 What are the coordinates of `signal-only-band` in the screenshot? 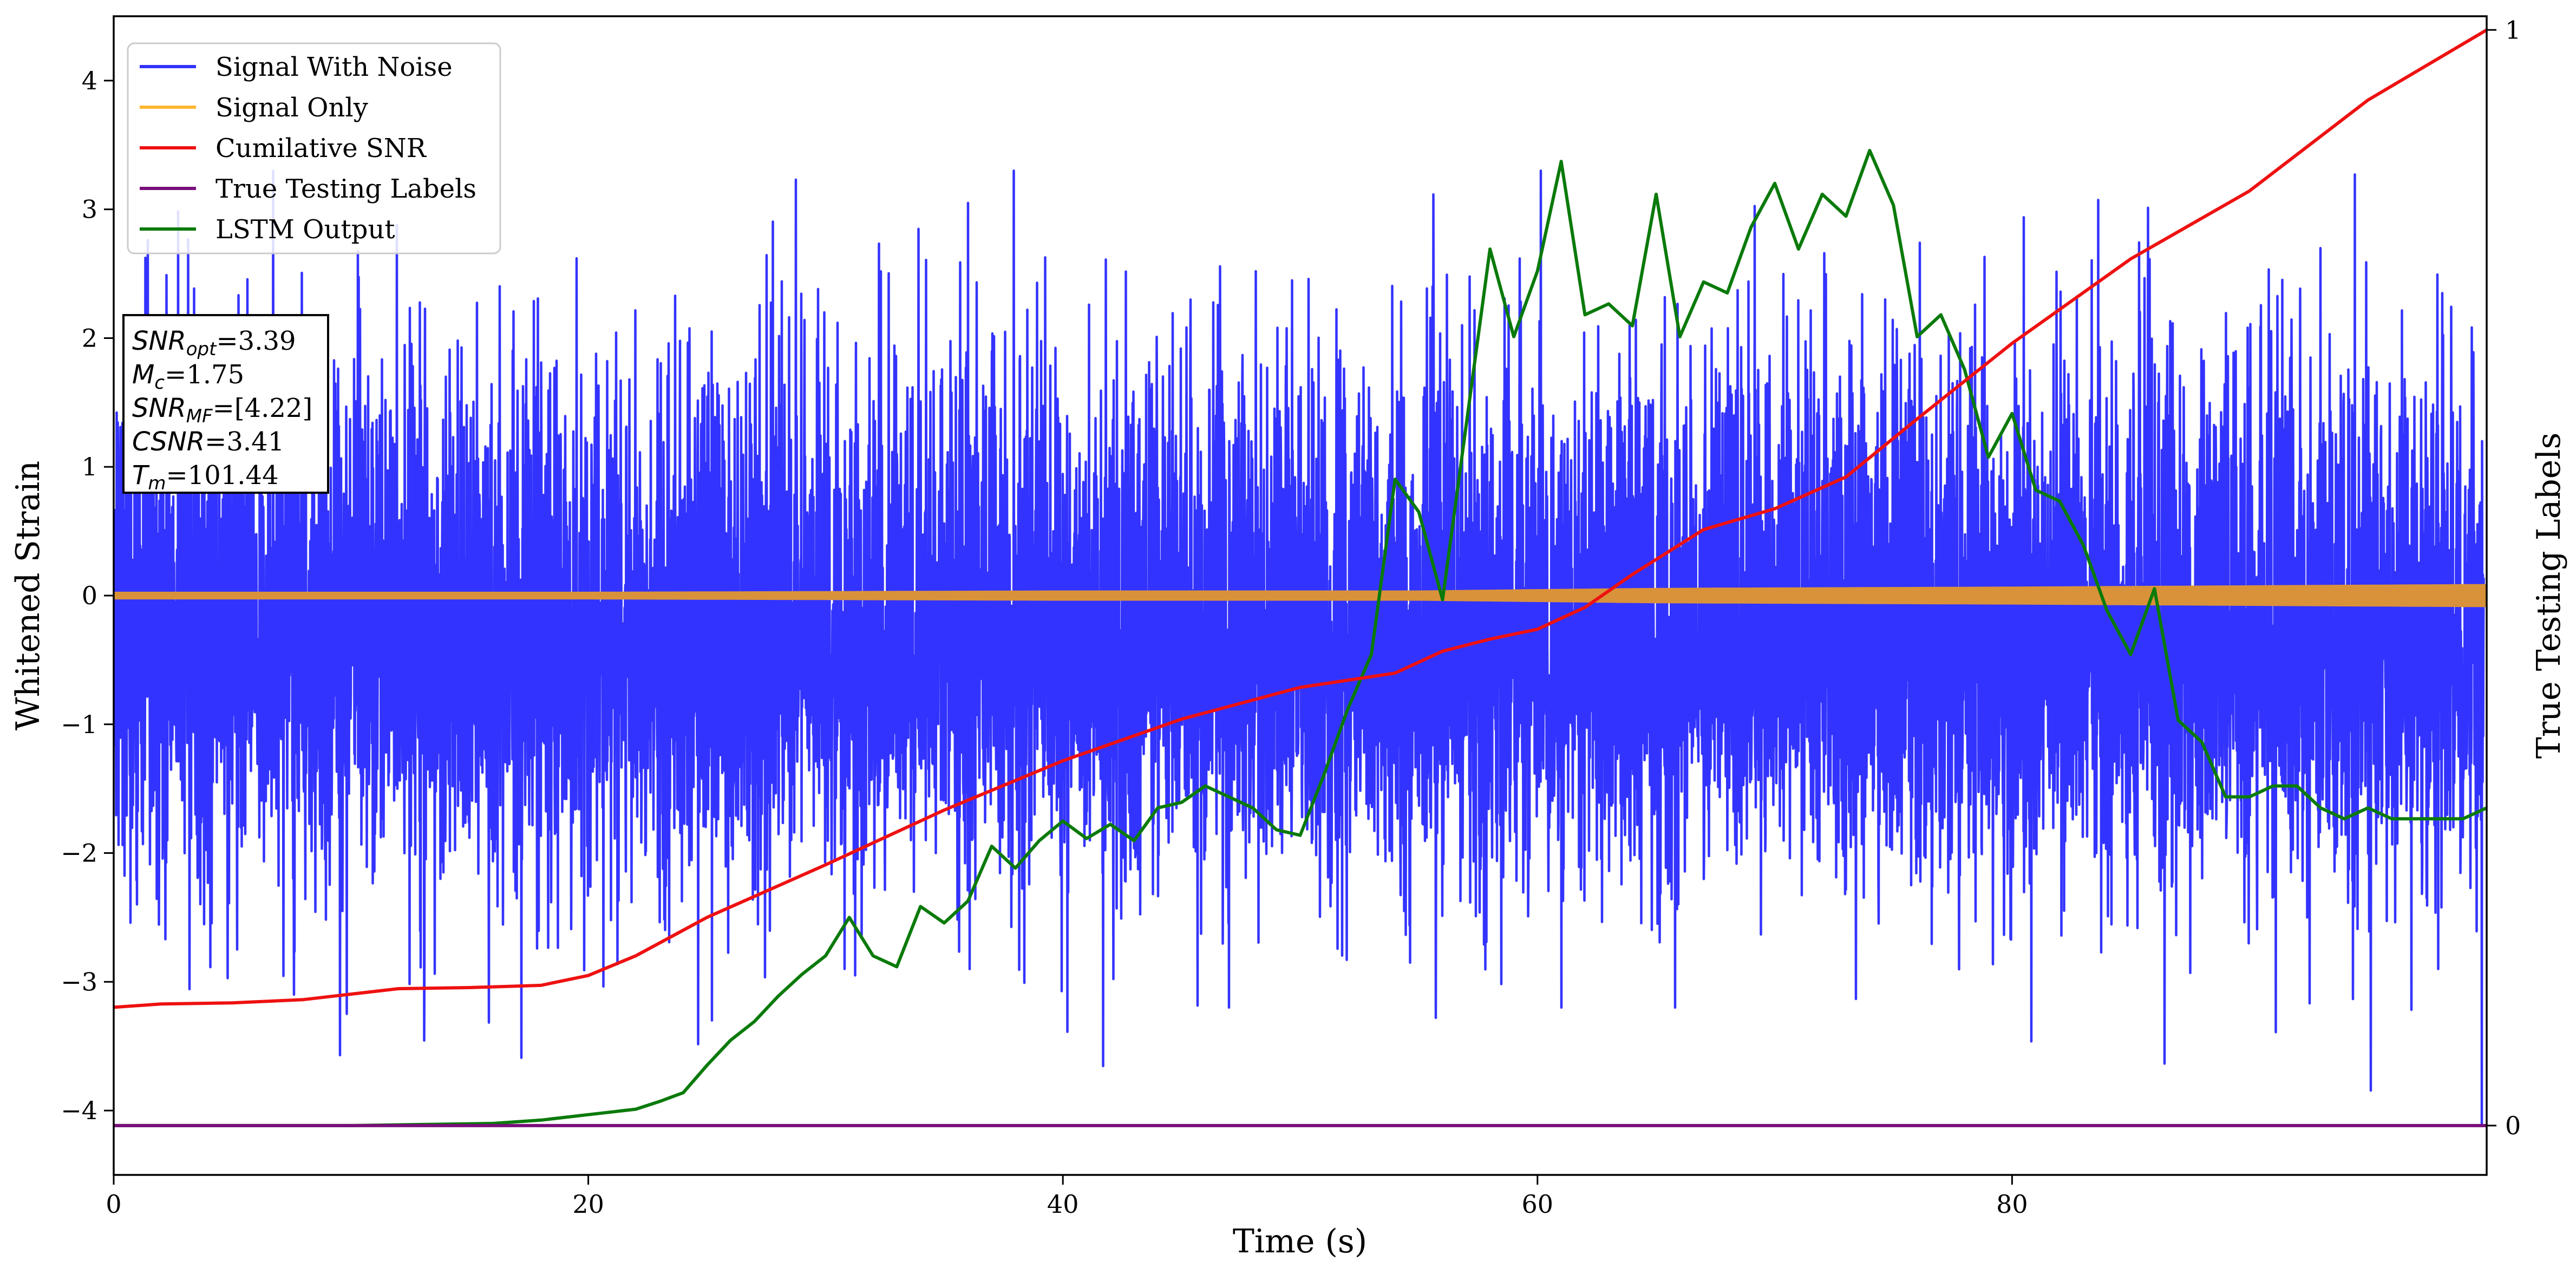 It's located at (1301, 595).